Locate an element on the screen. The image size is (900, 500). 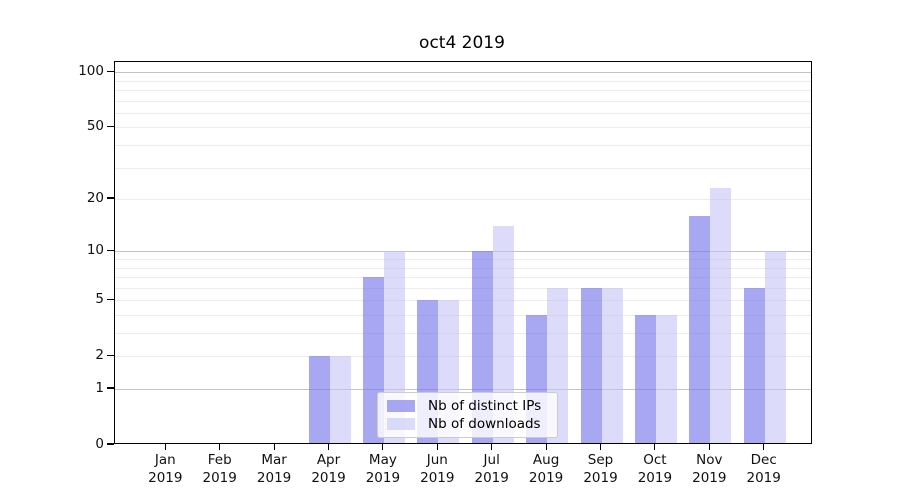
x-tick-label: Jun 2019 is located at coordinates (437, 469).